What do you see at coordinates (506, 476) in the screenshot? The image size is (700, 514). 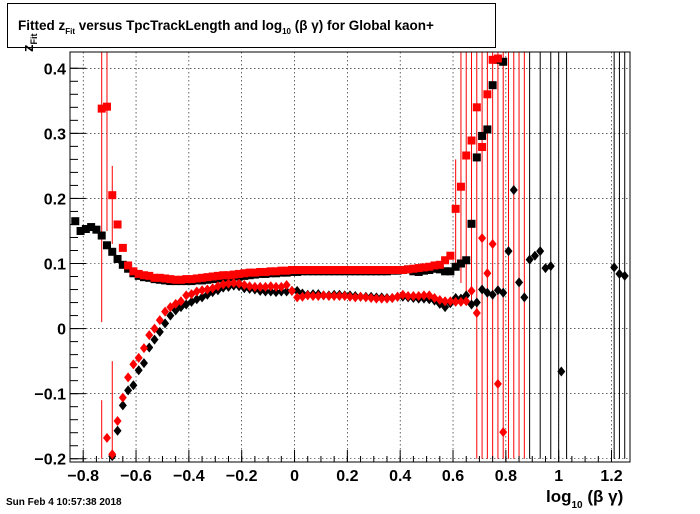 I see `x-tick-label: 0.8` at bounding box center [506, 476].